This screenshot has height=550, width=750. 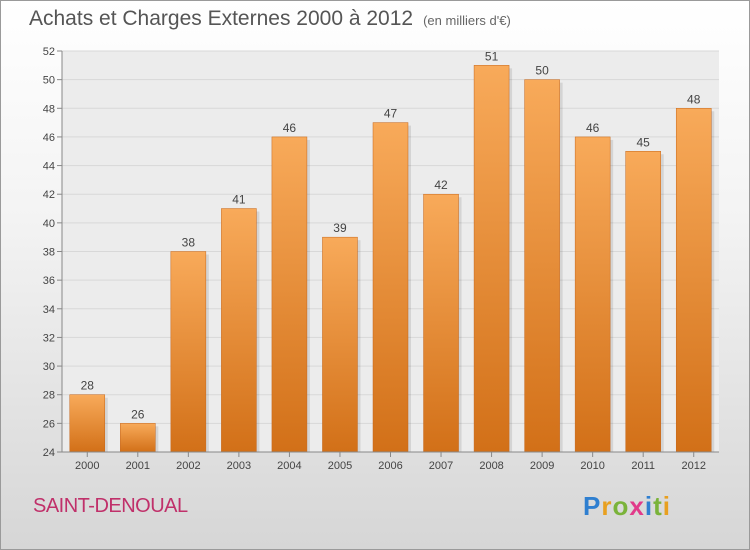 I want to click on y-tick-label: 50, so click(x=49, y=81).